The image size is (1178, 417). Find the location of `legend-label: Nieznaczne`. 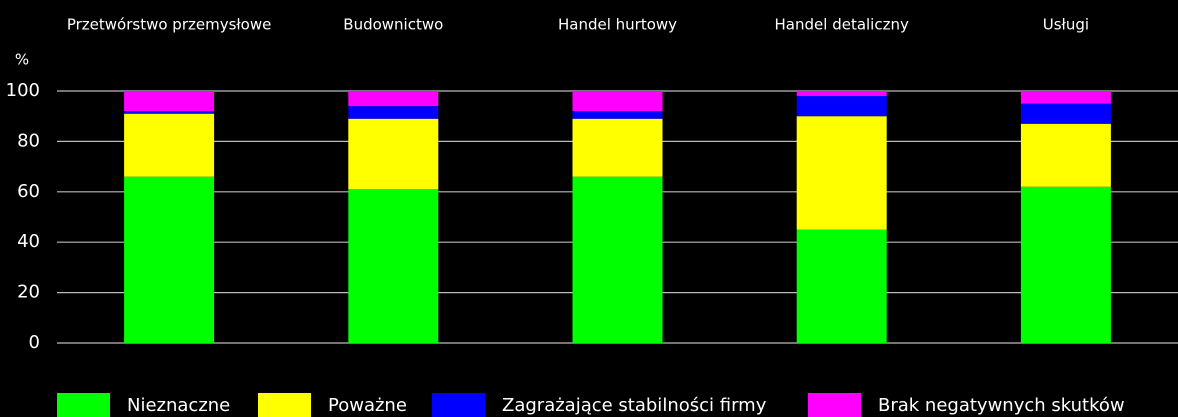

legend-label: Nieznaczne is located at coordinates (178, 405).